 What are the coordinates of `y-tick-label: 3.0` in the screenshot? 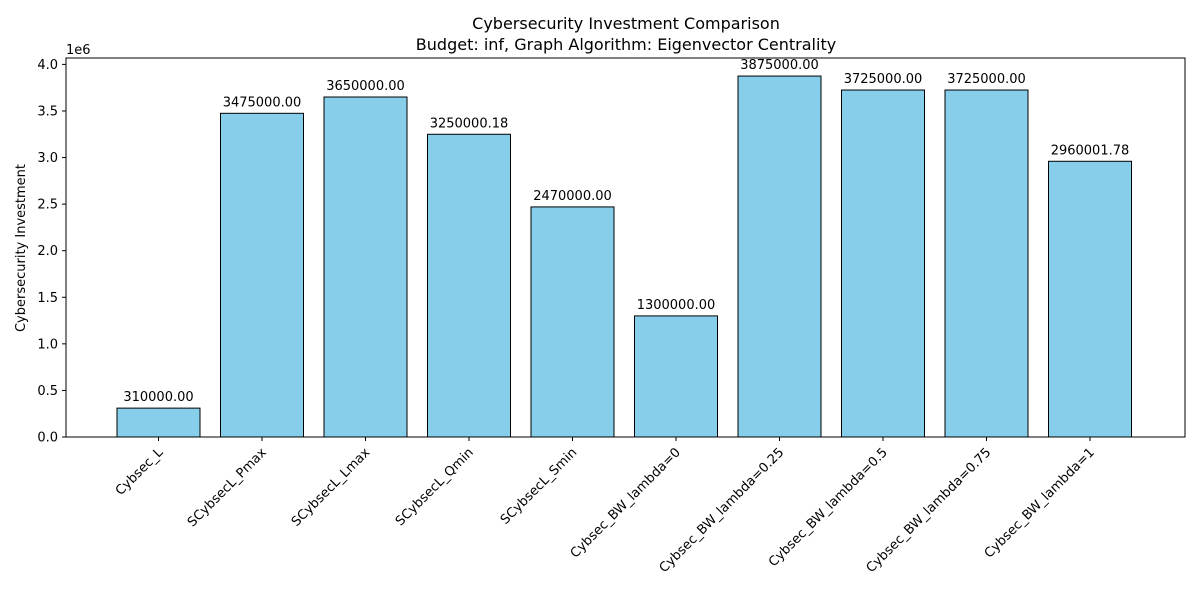 It's located at (47, 158).